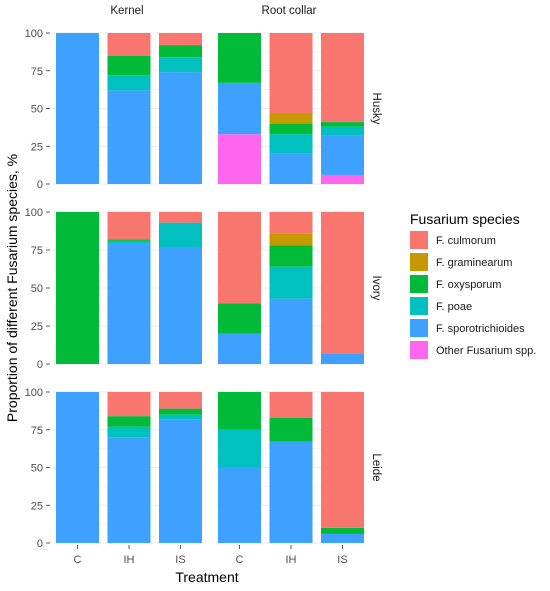 The height and width of the screenshot is (591, 550). I want to click on bar-segment-poae-c, so click(239, 448).